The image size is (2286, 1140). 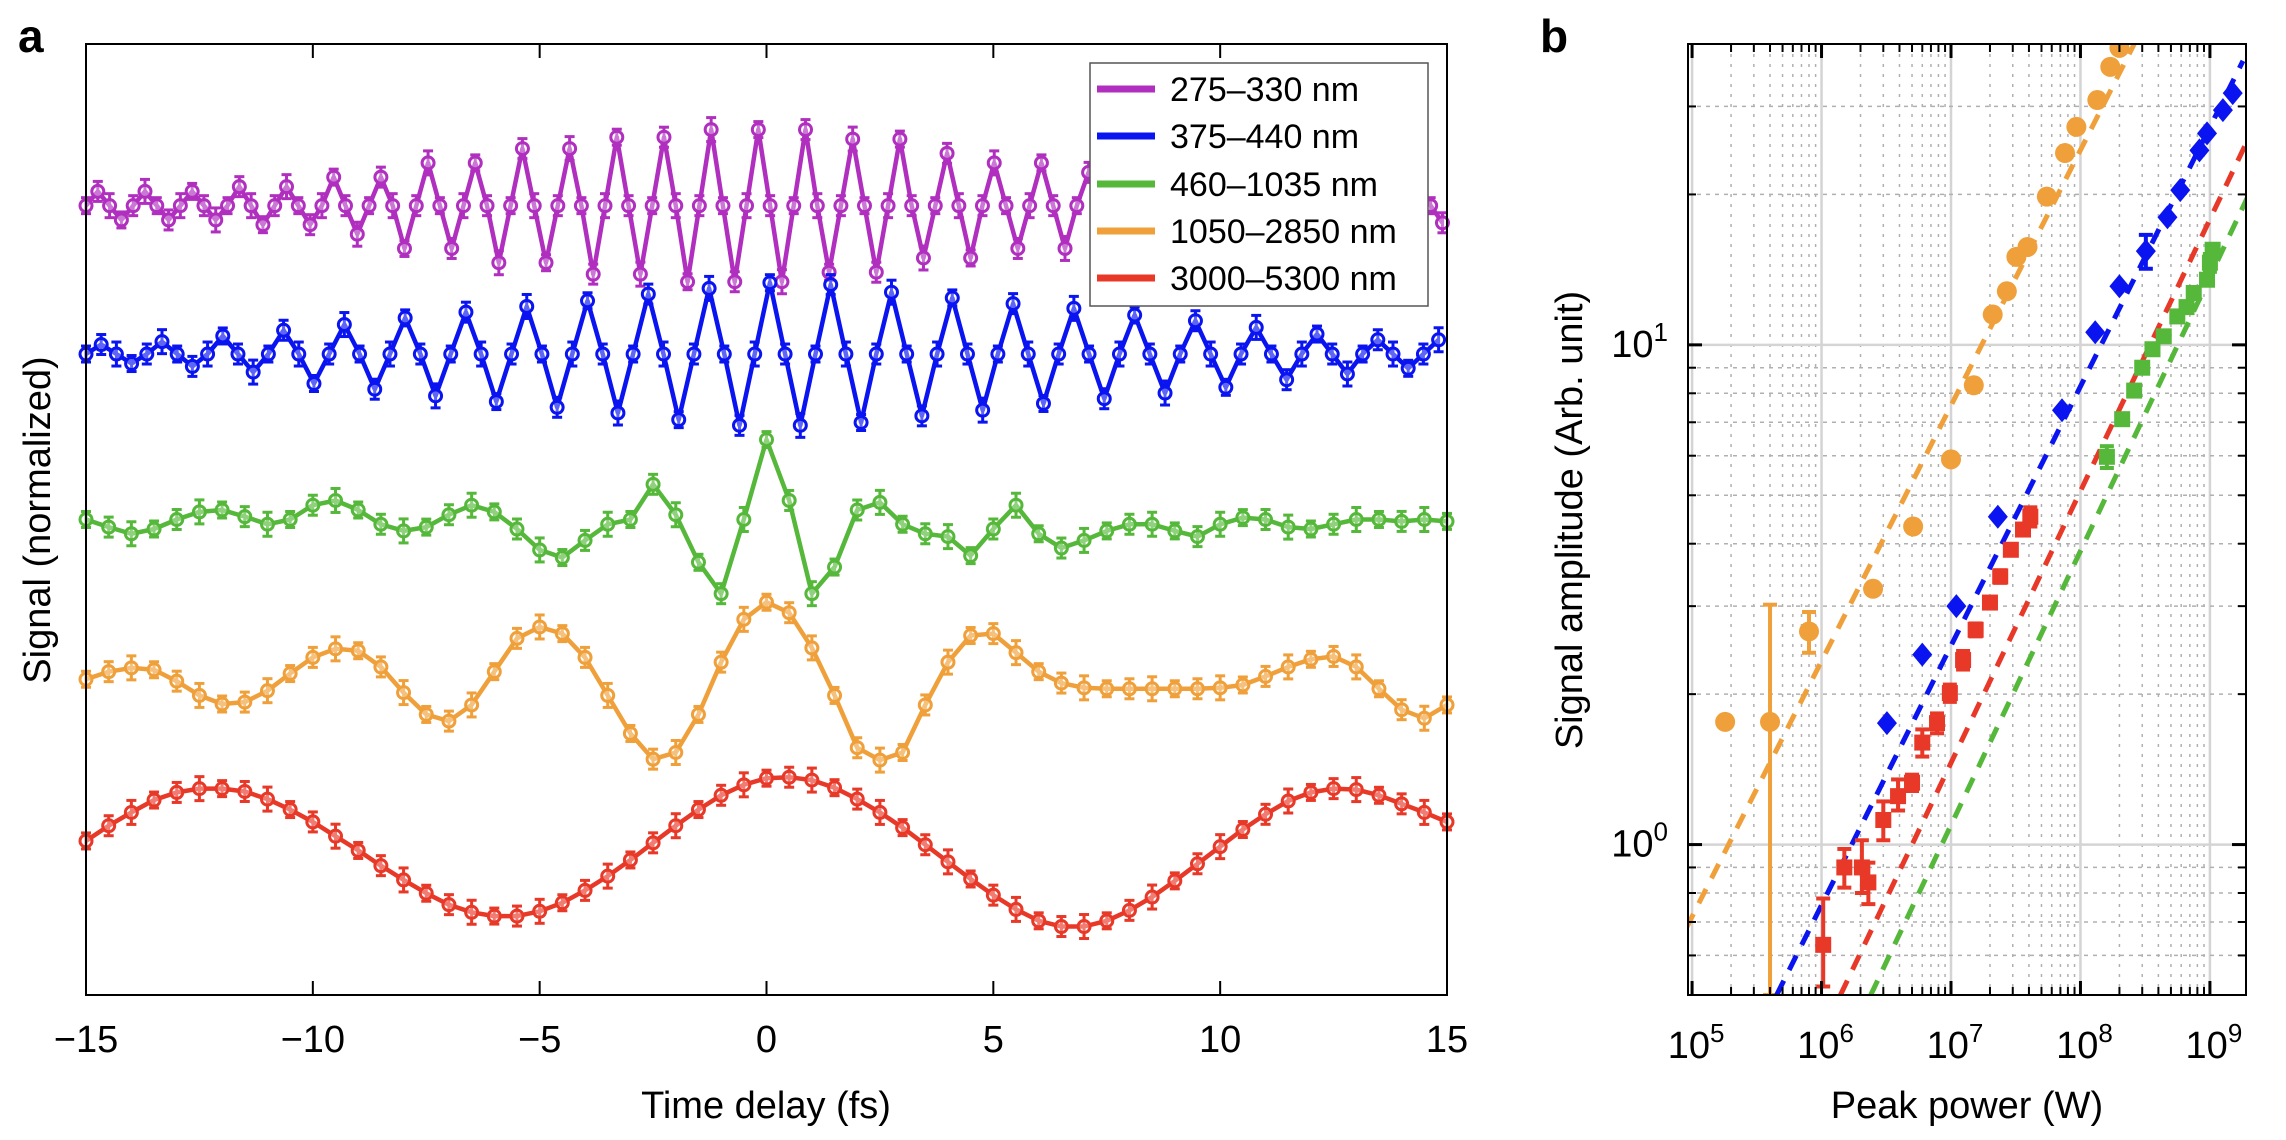 I want to click on panel-b-y-axis-label: Signal amplitude (Arb. unit), so click(x=1570, y=520).